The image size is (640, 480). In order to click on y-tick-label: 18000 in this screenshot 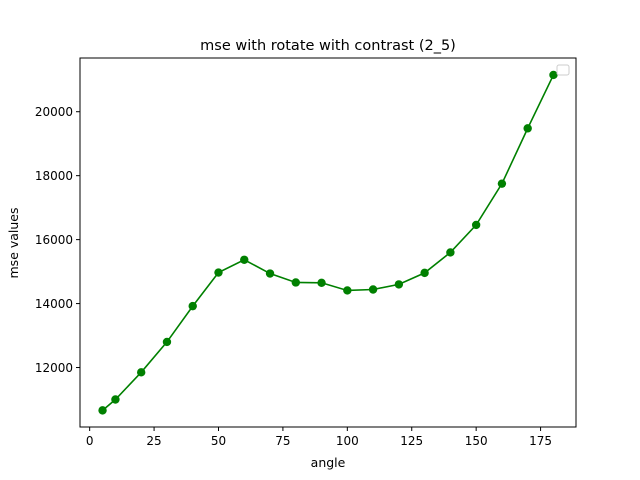, I will do `click(54, 176)`.